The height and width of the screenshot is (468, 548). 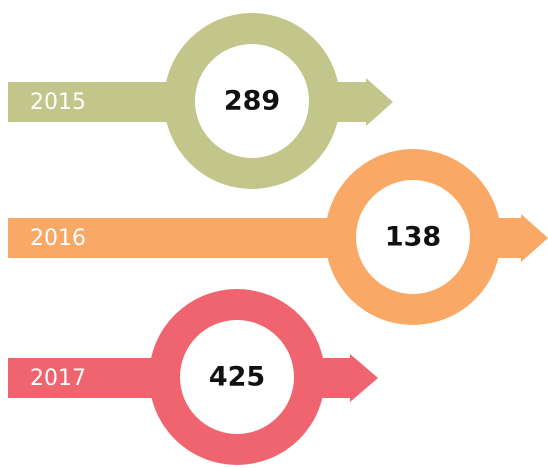 I want to click on value-label: 138, so click(x=413, y=237).